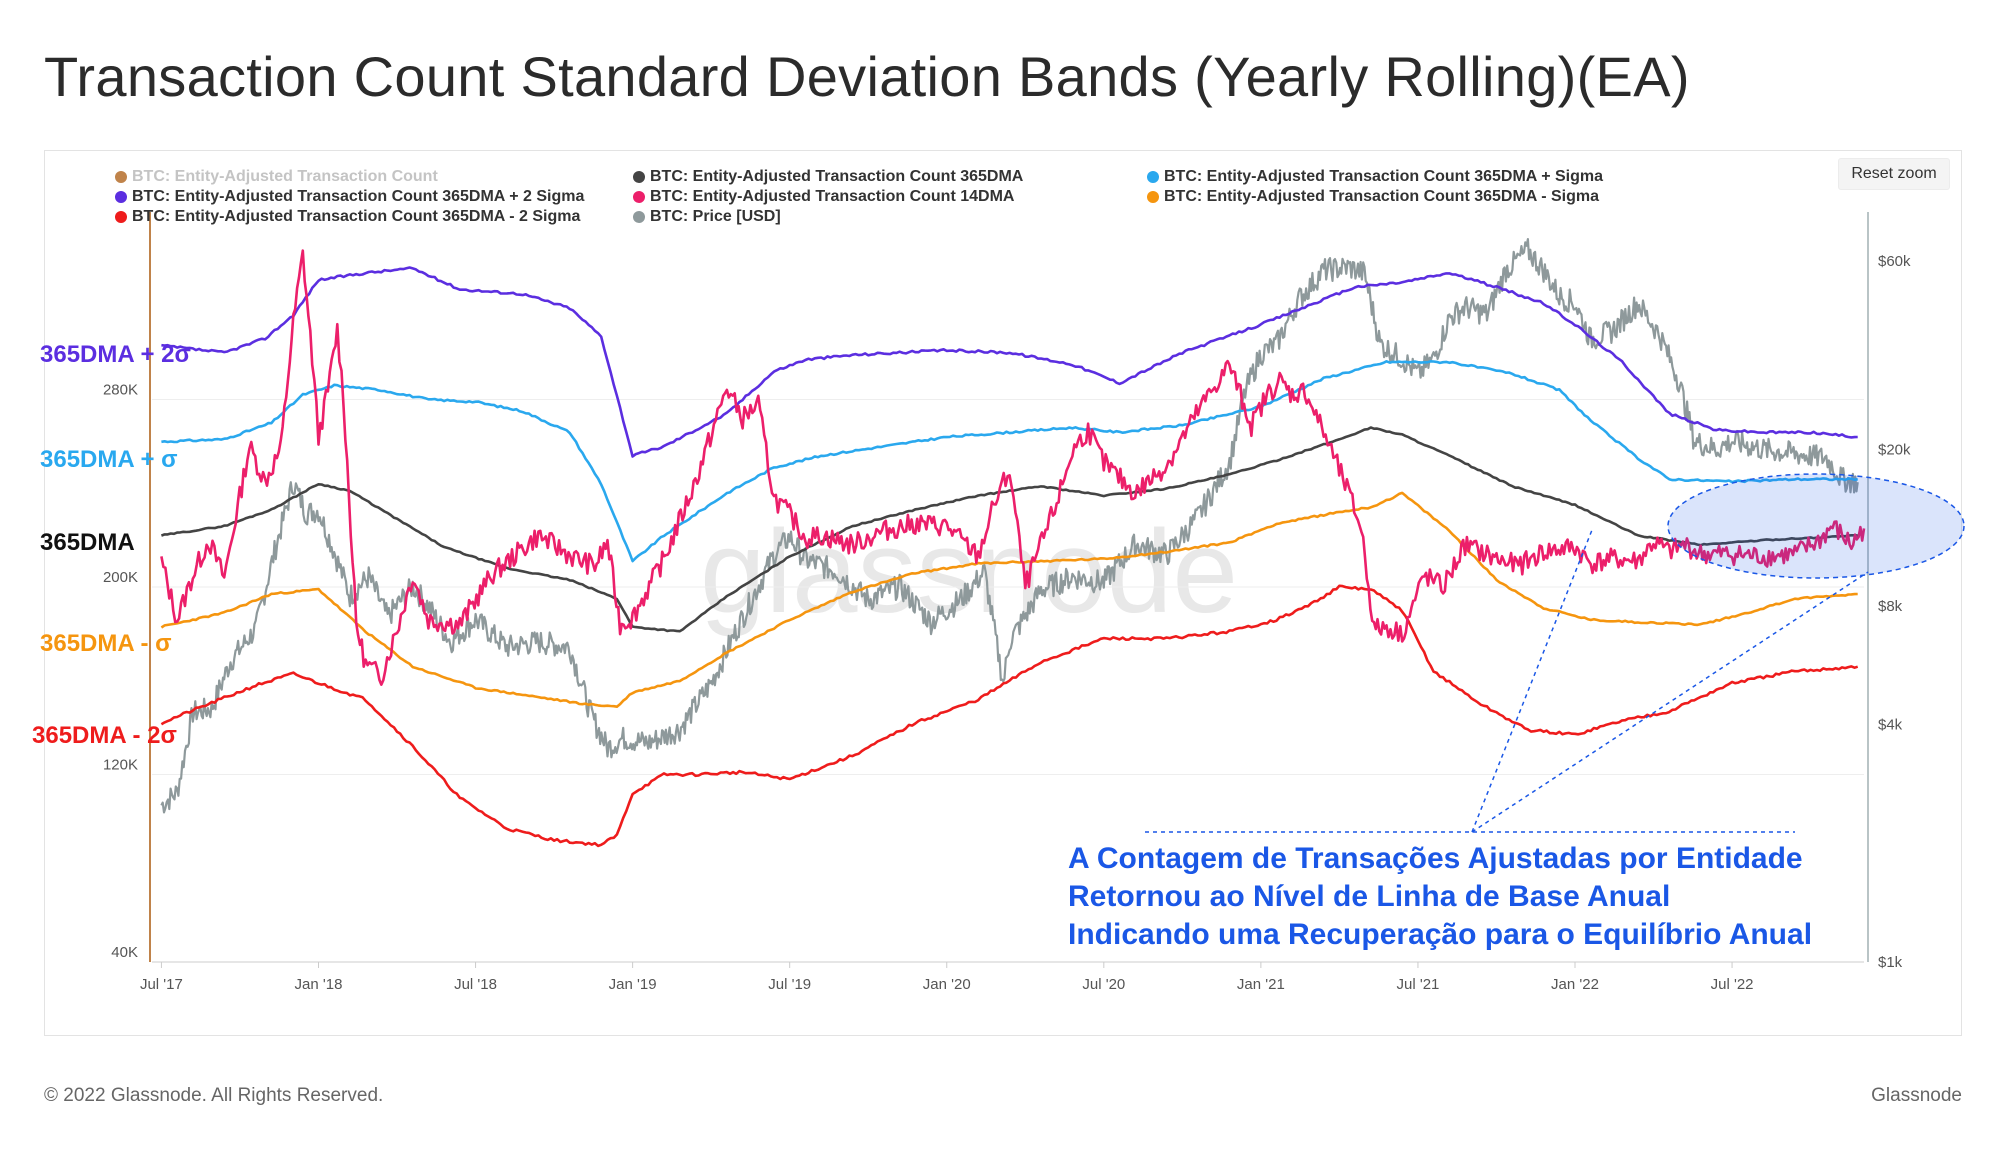  Describe the element at coordinates (120, 390) in the screenshot. I see `y-left-tick-label: 280K` at that location.